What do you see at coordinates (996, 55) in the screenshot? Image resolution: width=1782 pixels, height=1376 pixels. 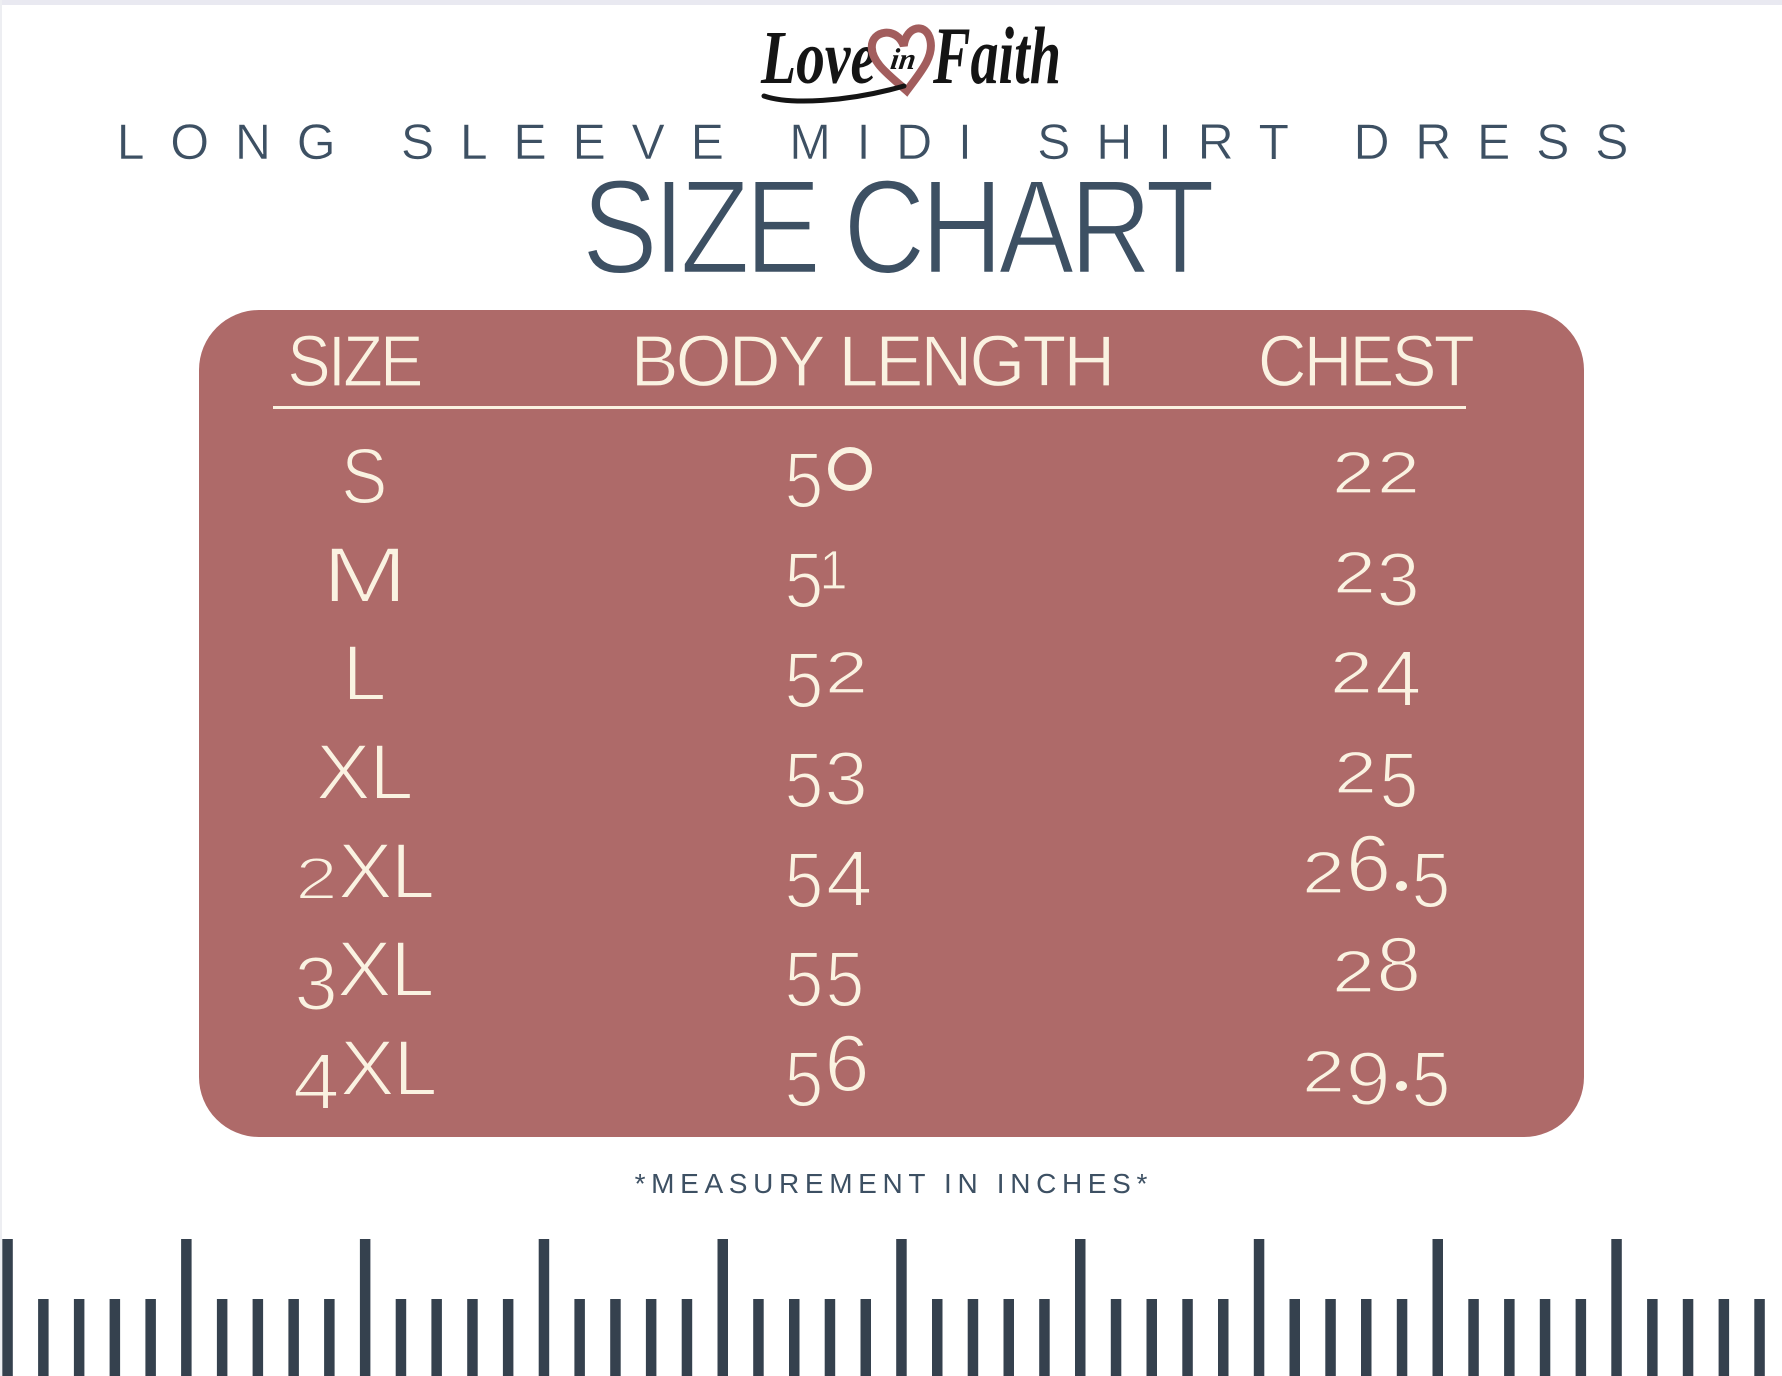 I see `svg-text: Faith` at bounding box center [996, 55].